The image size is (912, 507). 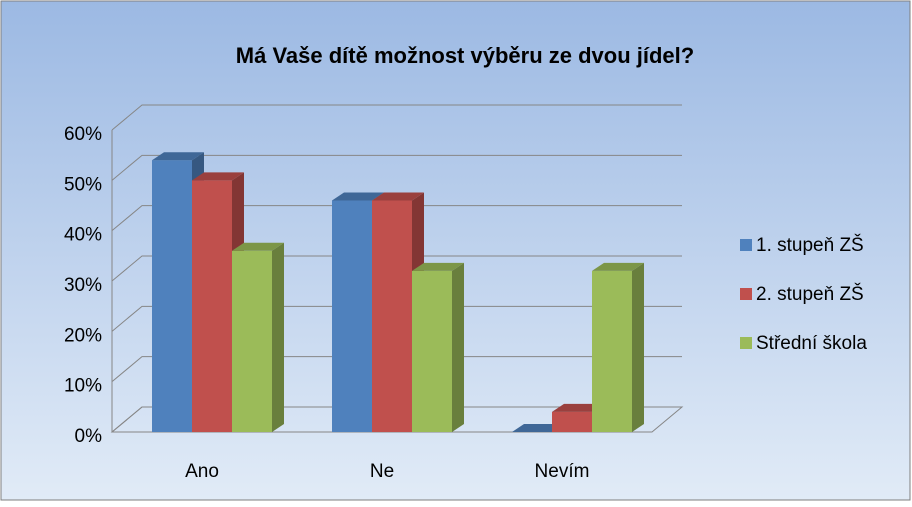 What do you see at coordinates (83, 335) in the screenshot?
I see `y-tick-label: 20%` at bounding box center [83, 335].